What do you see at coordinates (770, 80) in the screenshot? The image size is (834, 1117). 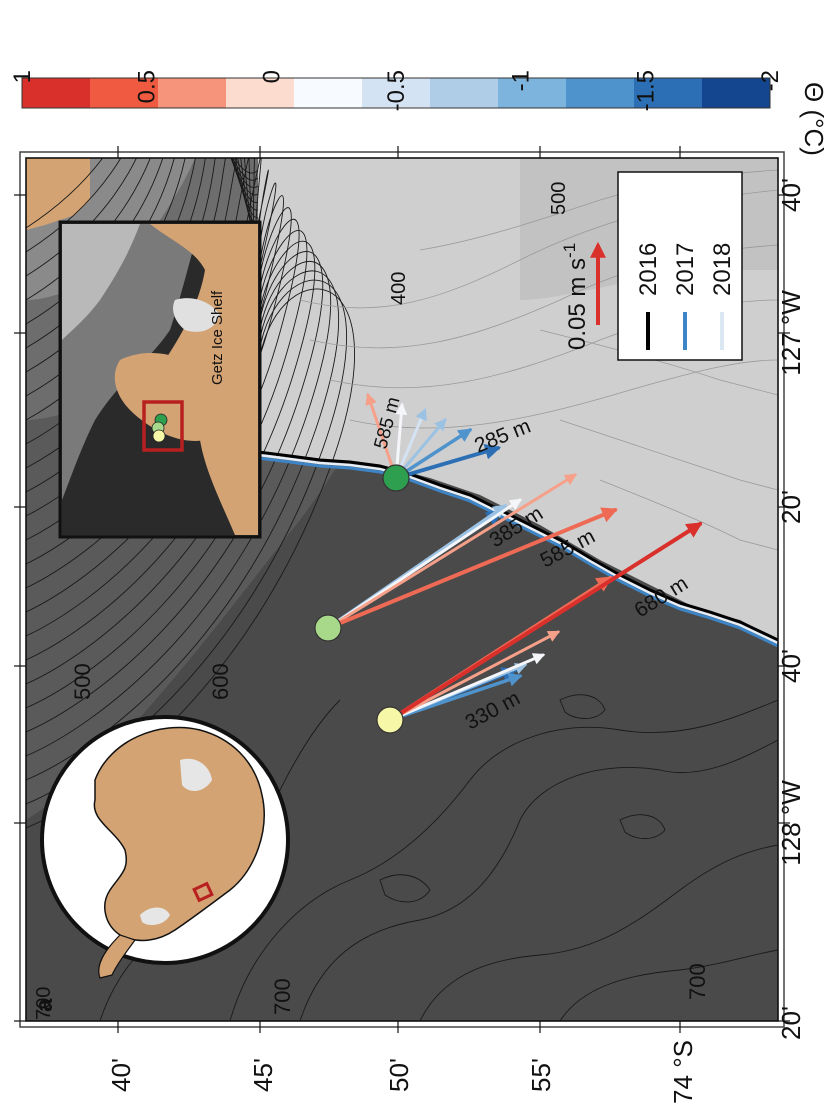 I see `colorbar-tick-label: -2` at bounding box center [770, 80].